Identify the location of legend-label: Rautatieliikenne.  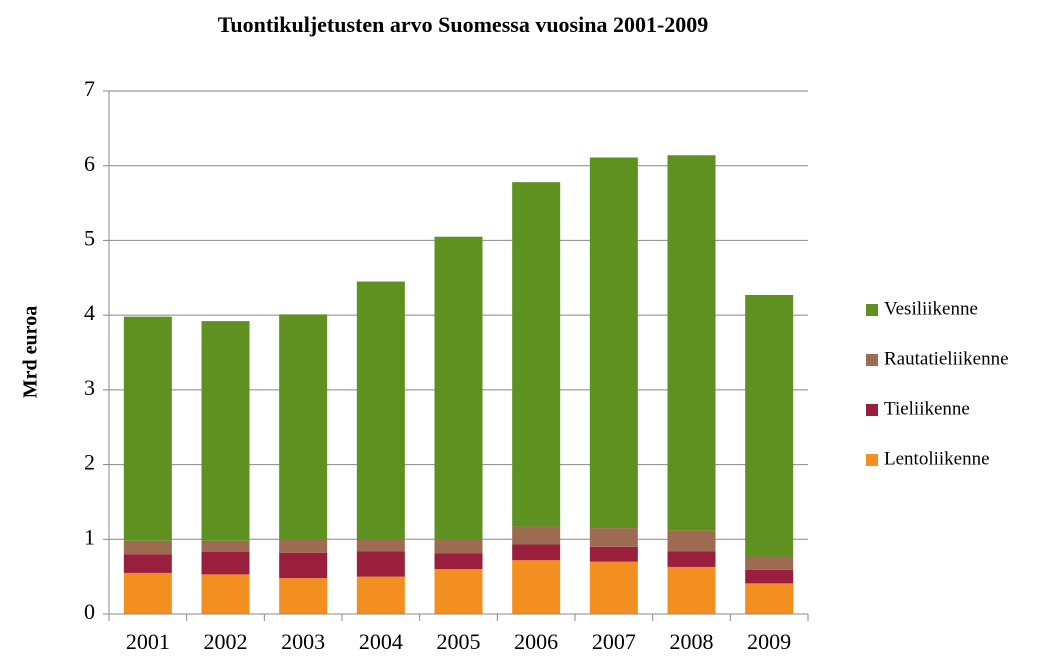
(946, 358).